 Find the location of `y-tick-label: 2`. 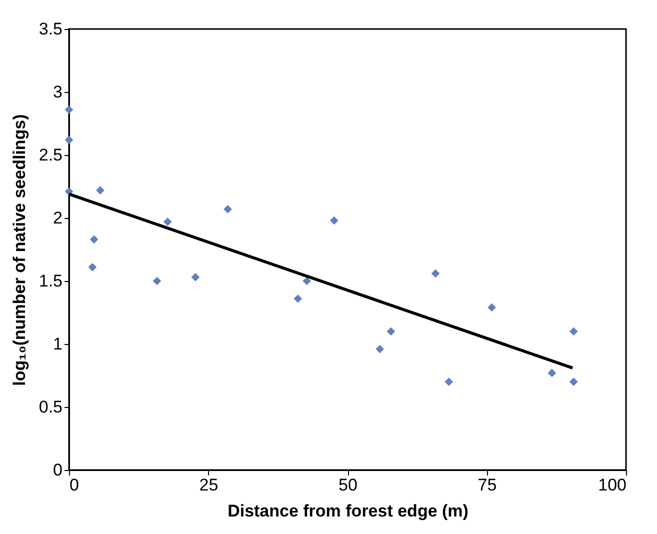

y-tick-label: 2 is located at coordinates (57, 218).